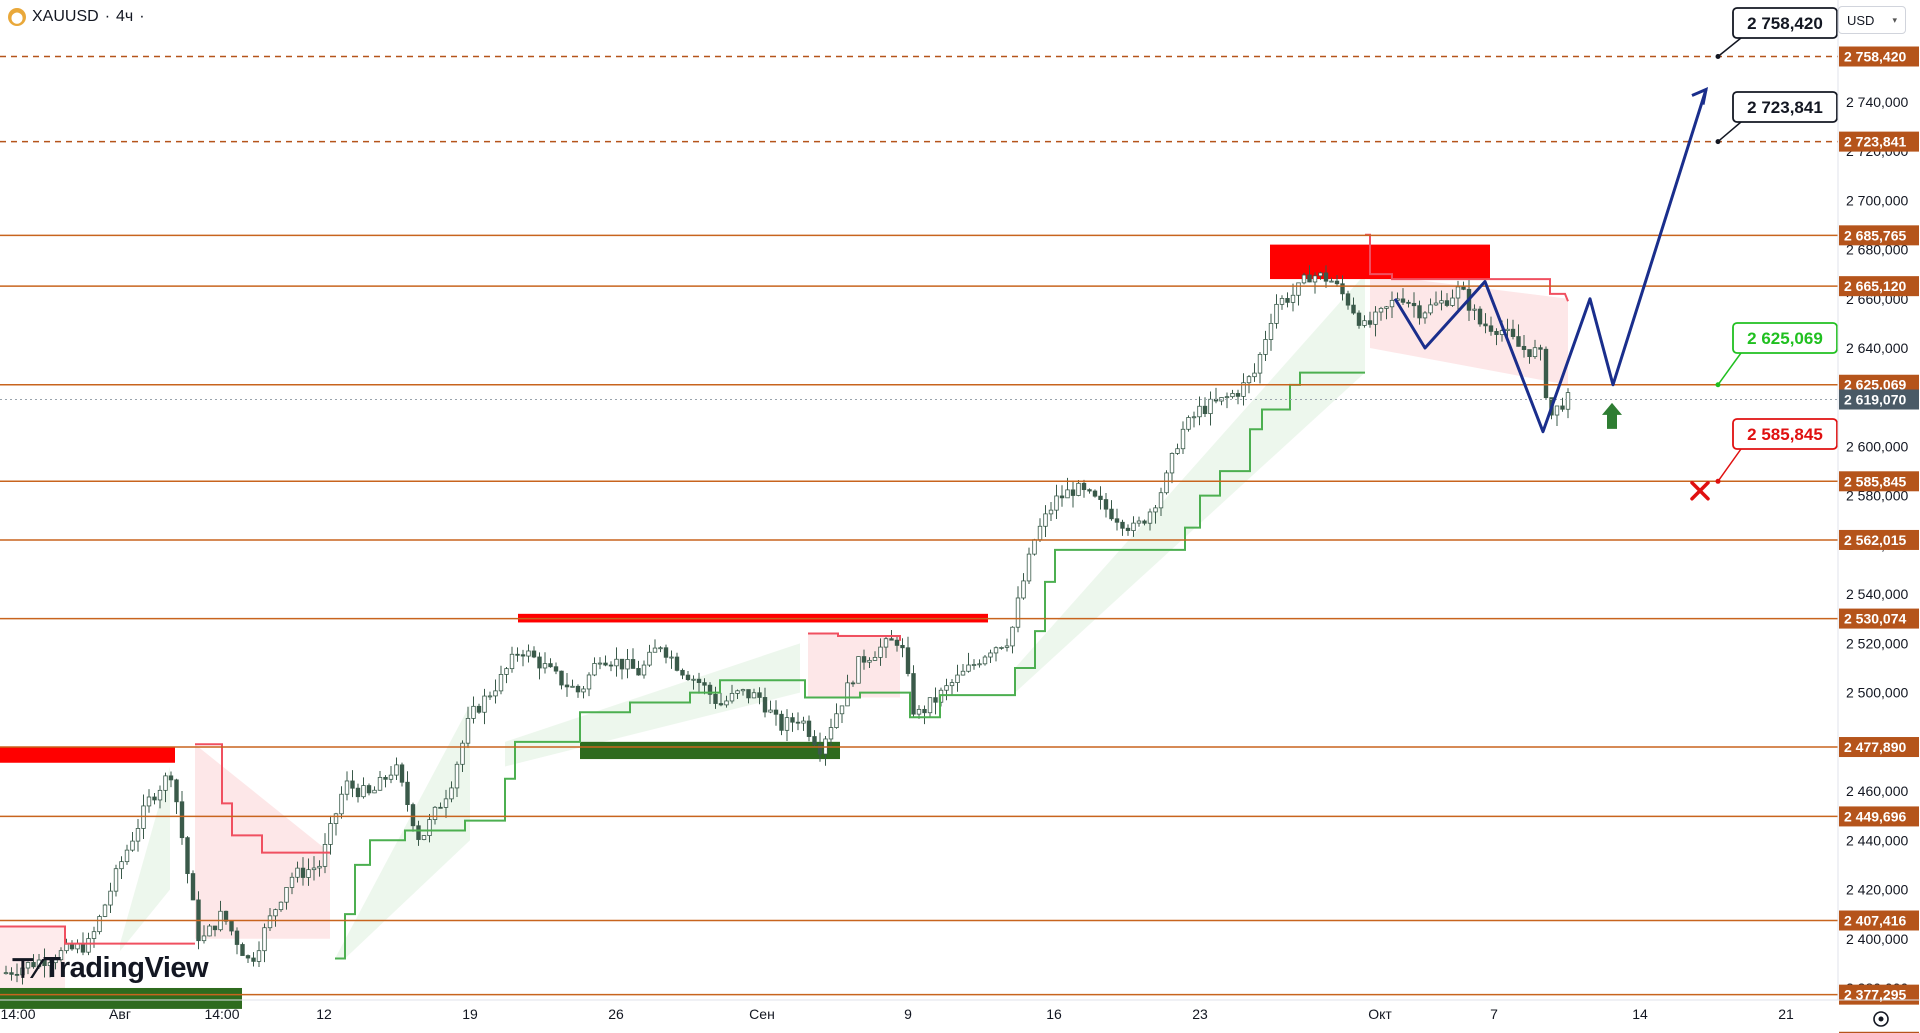  Describe the element at coordinates (65, 16) in the screenshot. I see `symbol-name: XAUUSD` at that location.